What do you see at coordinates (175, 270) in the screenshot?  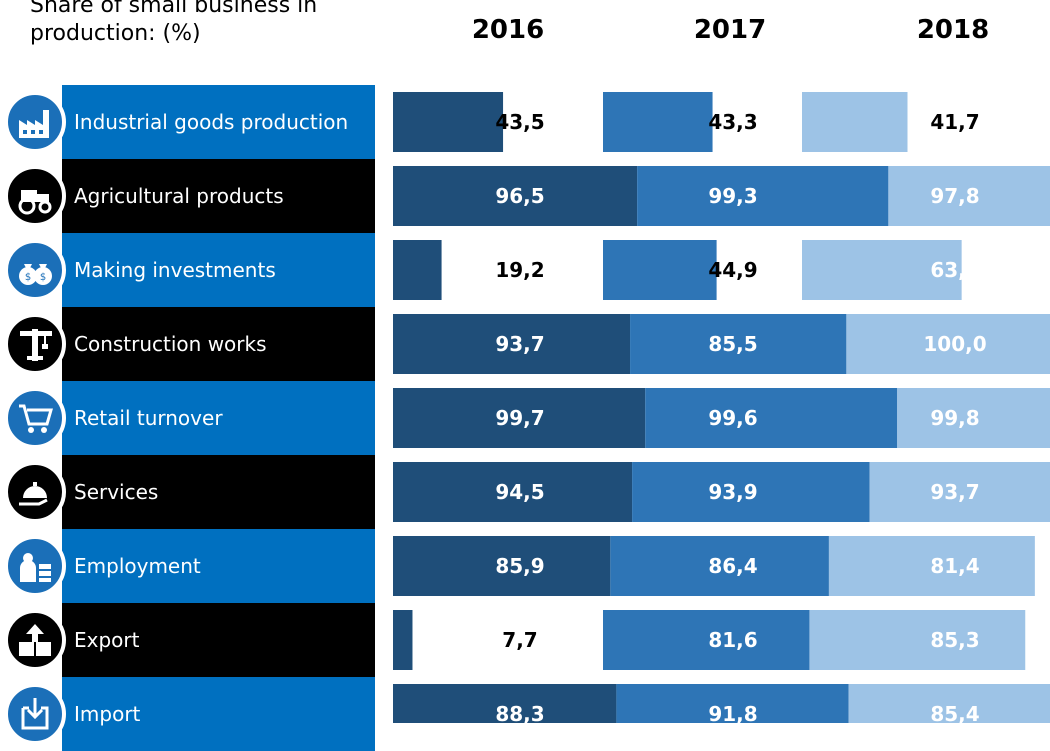 I see `category-label-text: Making investments` at bounding box center [175, 270].